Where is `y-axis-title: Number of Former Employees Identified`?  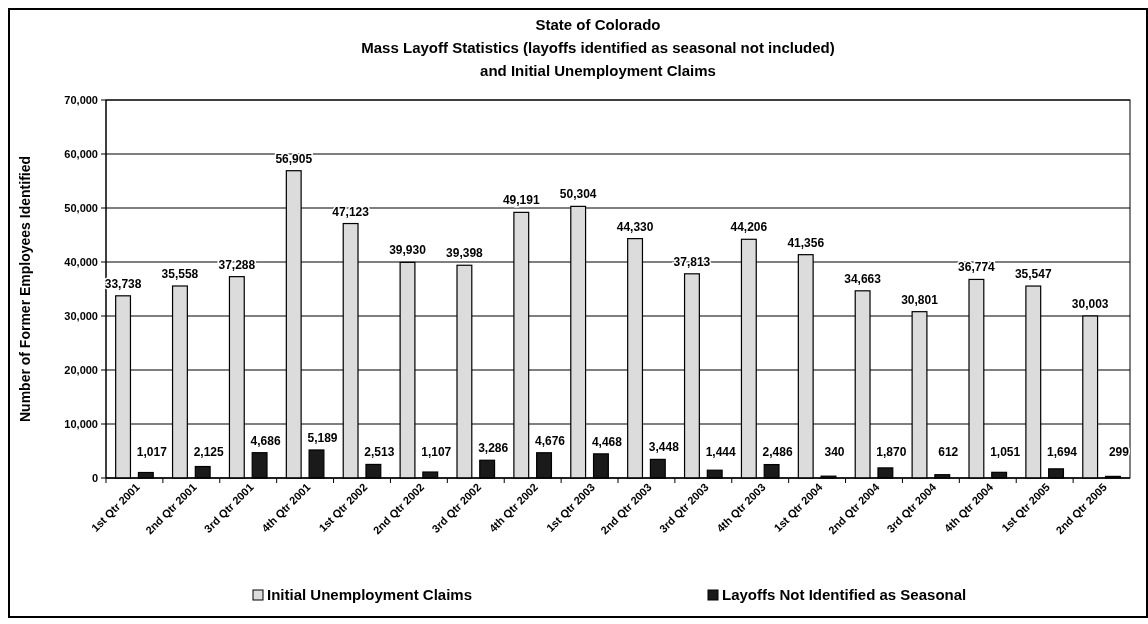
y-axis-title: Number of Former Employees Identified is located at coordinates (25, 289).